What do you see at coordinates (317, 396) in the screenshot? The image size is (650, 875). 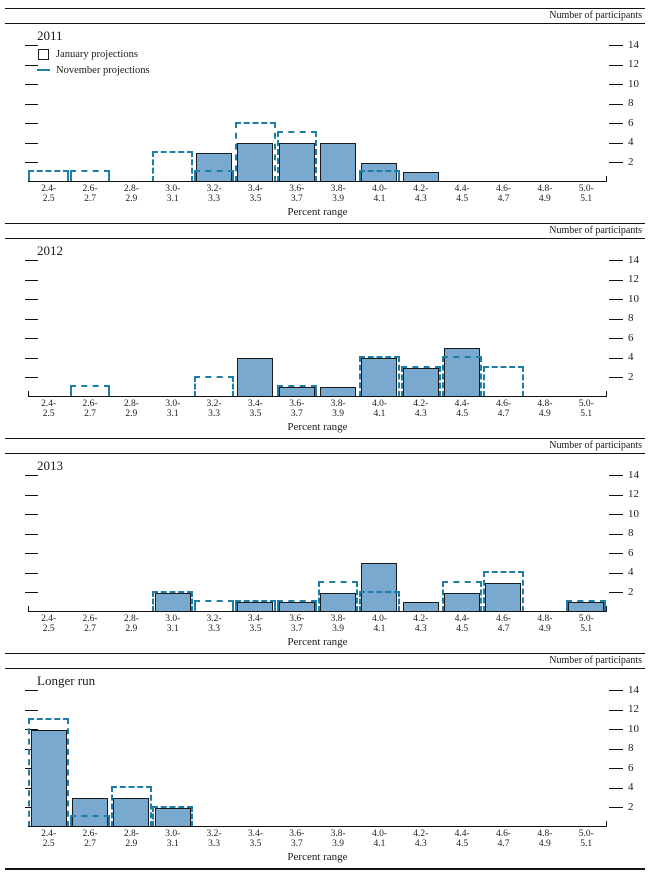 I see `x-axis` at bounding box center [317, 396].